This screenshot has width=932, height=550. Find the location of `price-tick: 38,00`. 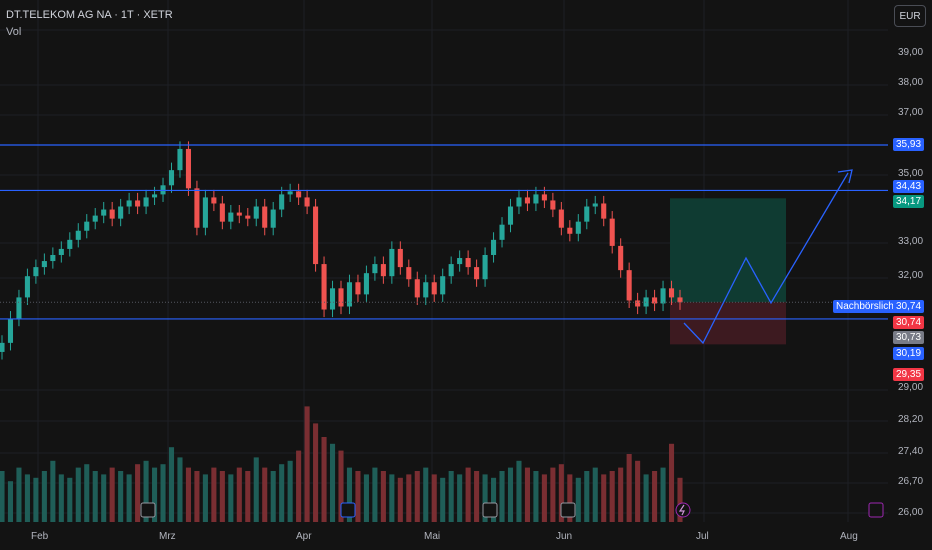

price-tick: 38,00 is located at coordinates (911, 82).